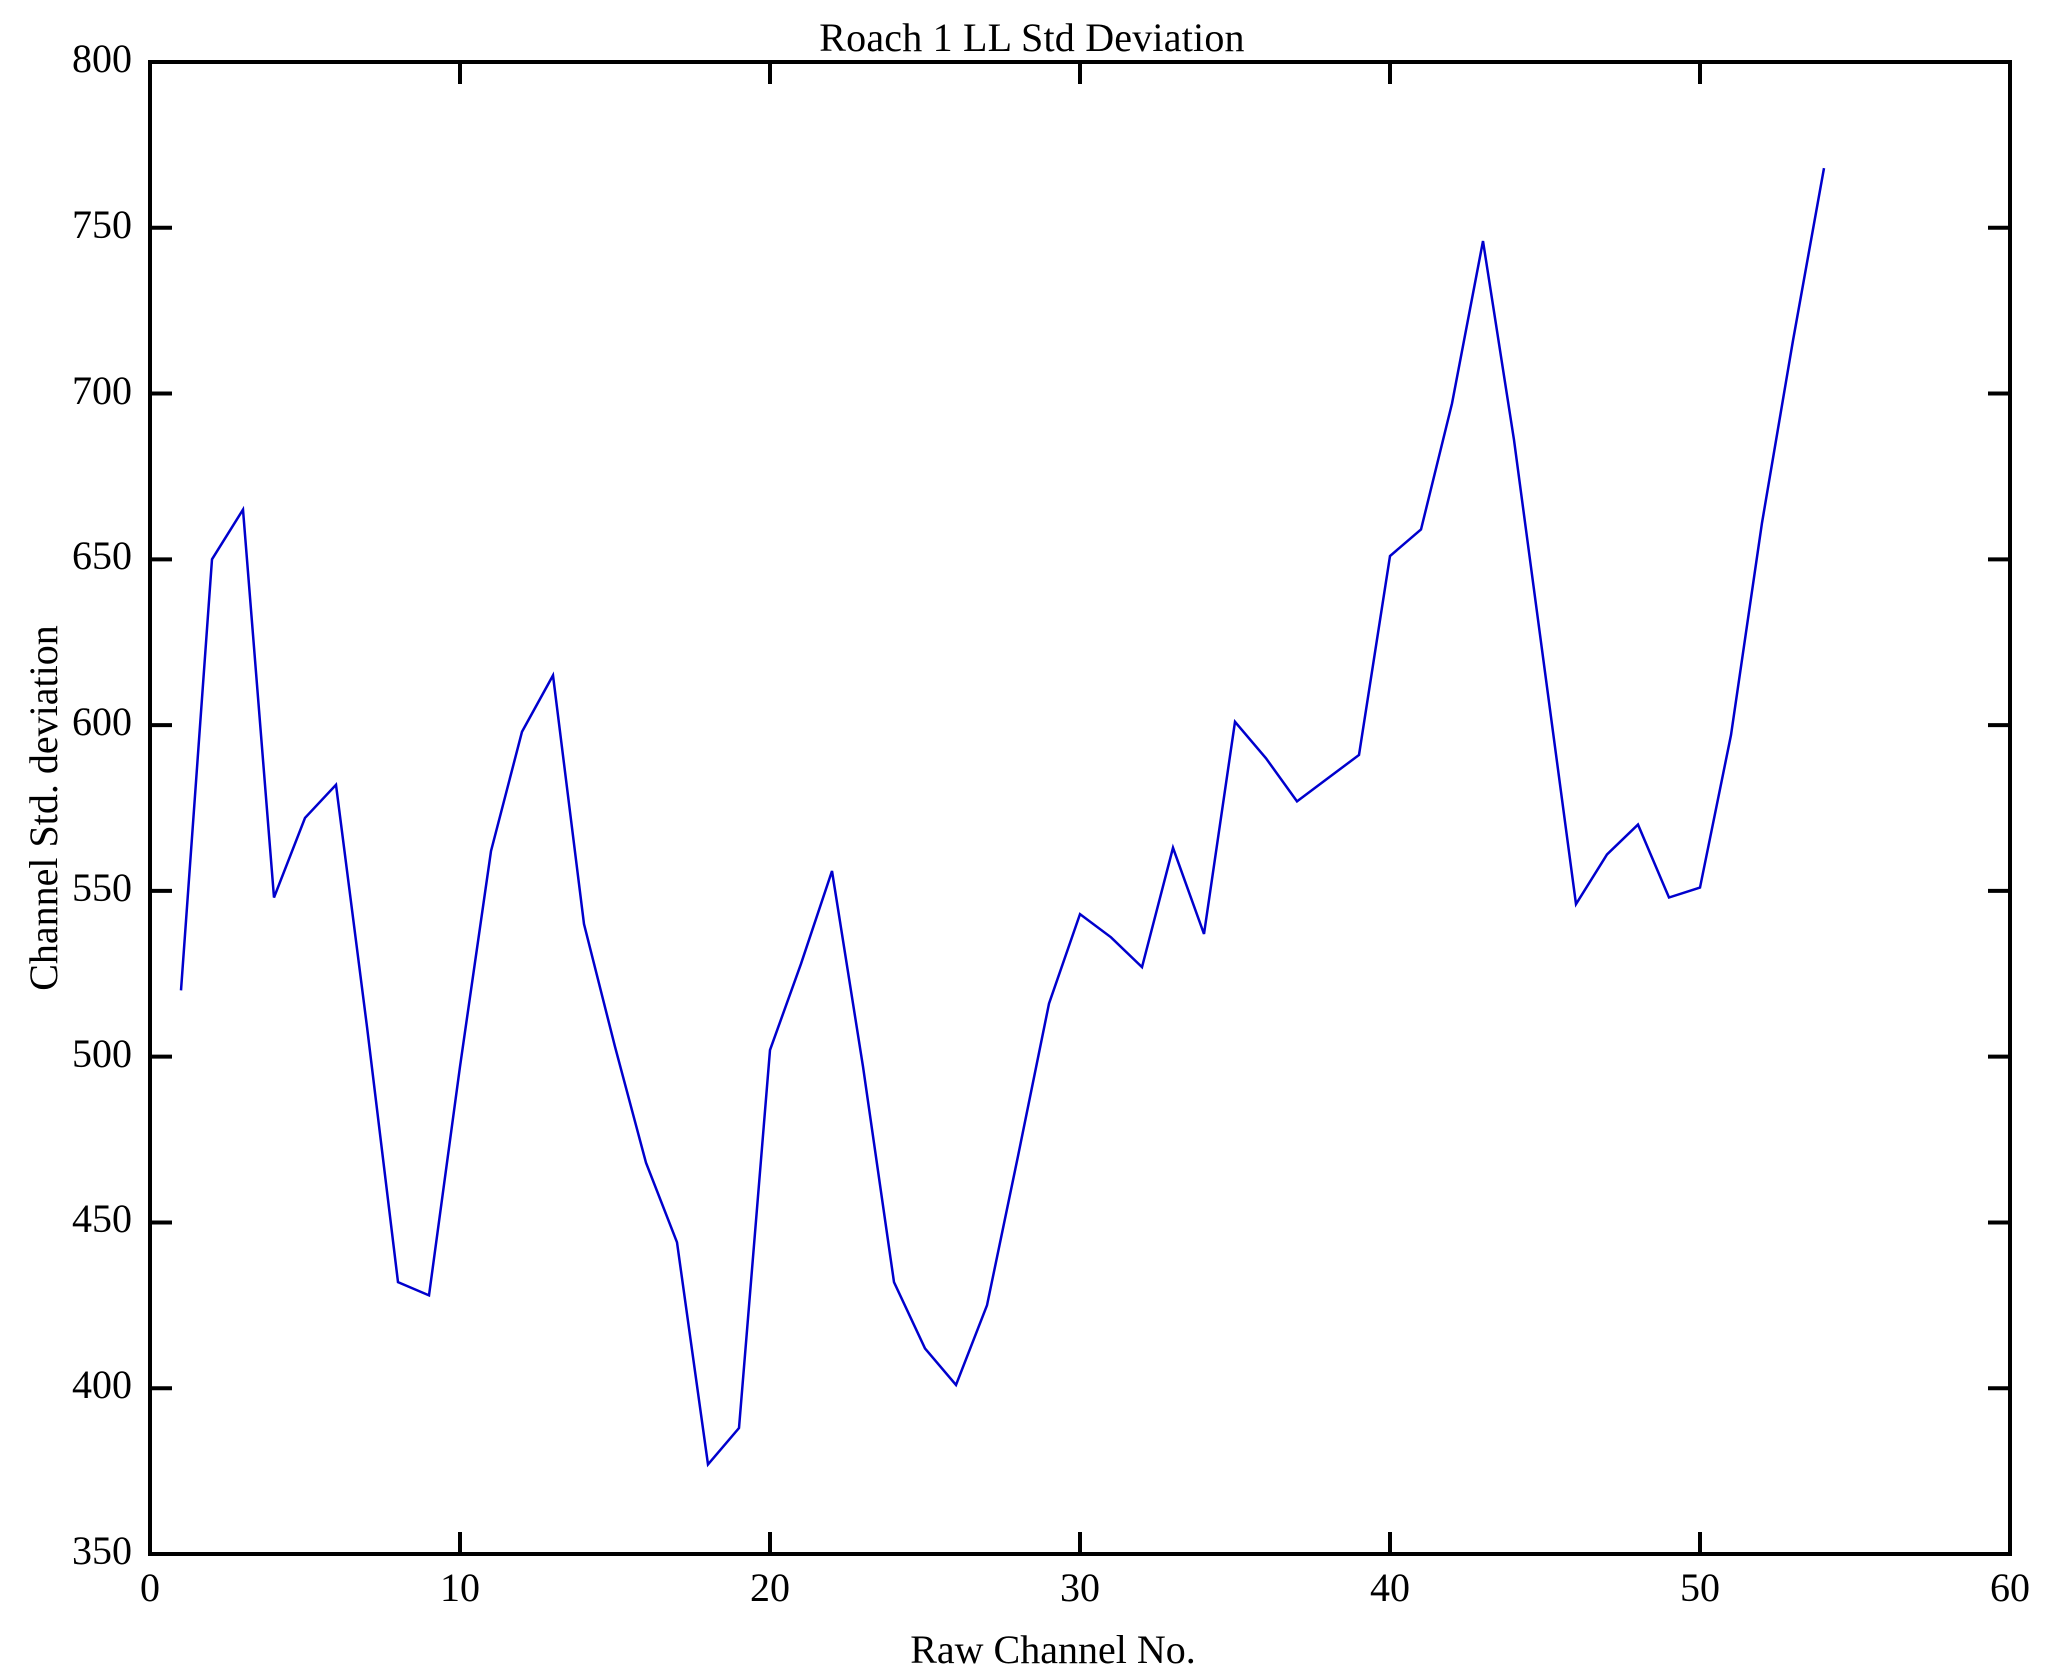 The height and width of the screenshot is (1671, 2046). Describe the element at coordinates (102, 1385) in the screenshot. I see `y-tick-label: 400` at that location.